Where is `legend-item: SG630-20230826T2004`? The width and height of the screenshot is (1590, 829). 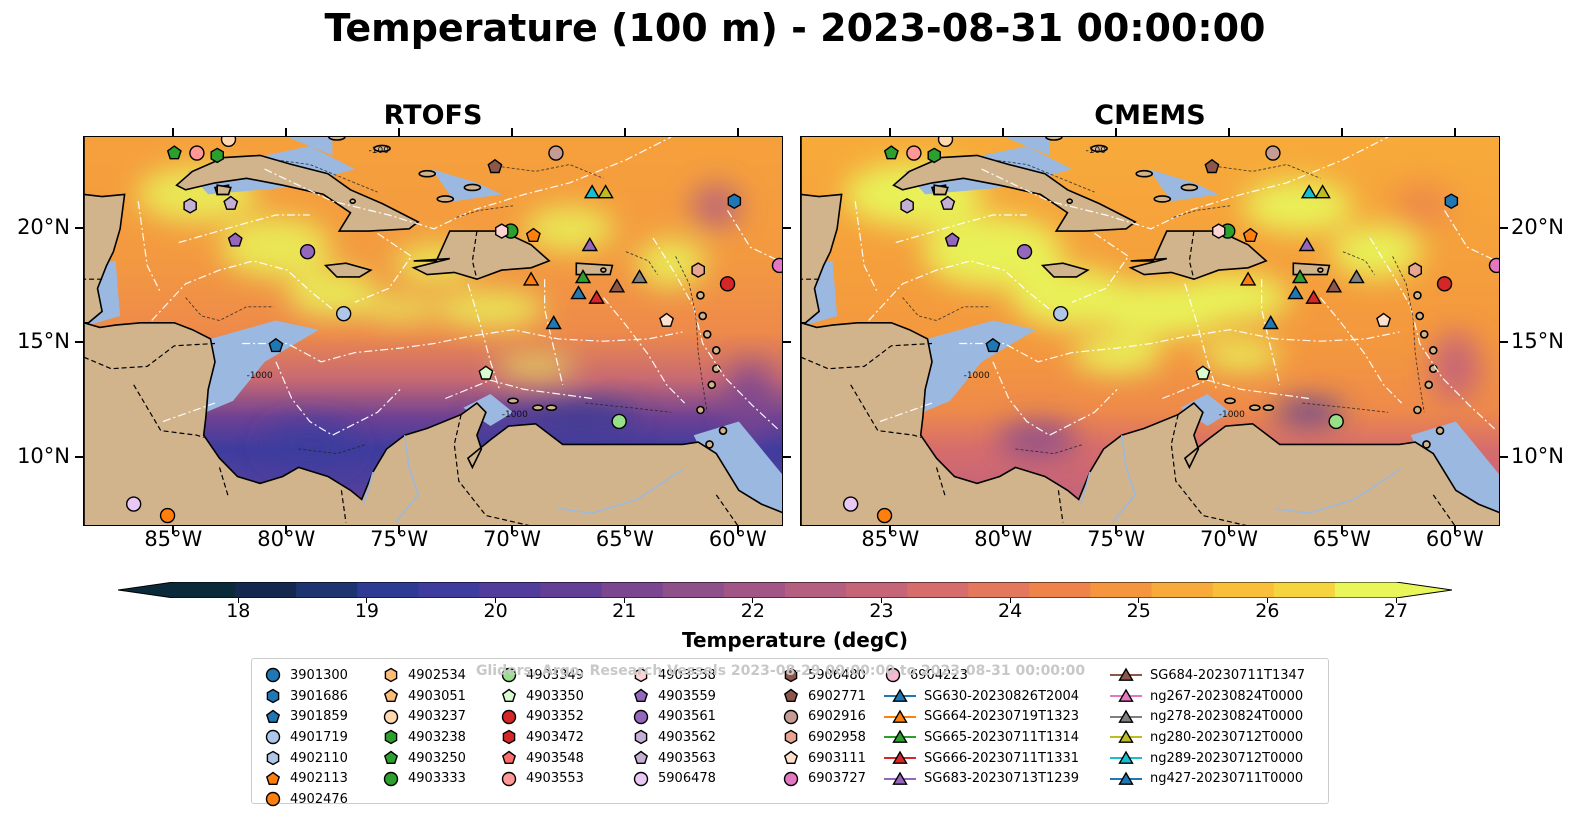
legend-item: SG630-20230826T2004 is located at coordinates (981, 696).